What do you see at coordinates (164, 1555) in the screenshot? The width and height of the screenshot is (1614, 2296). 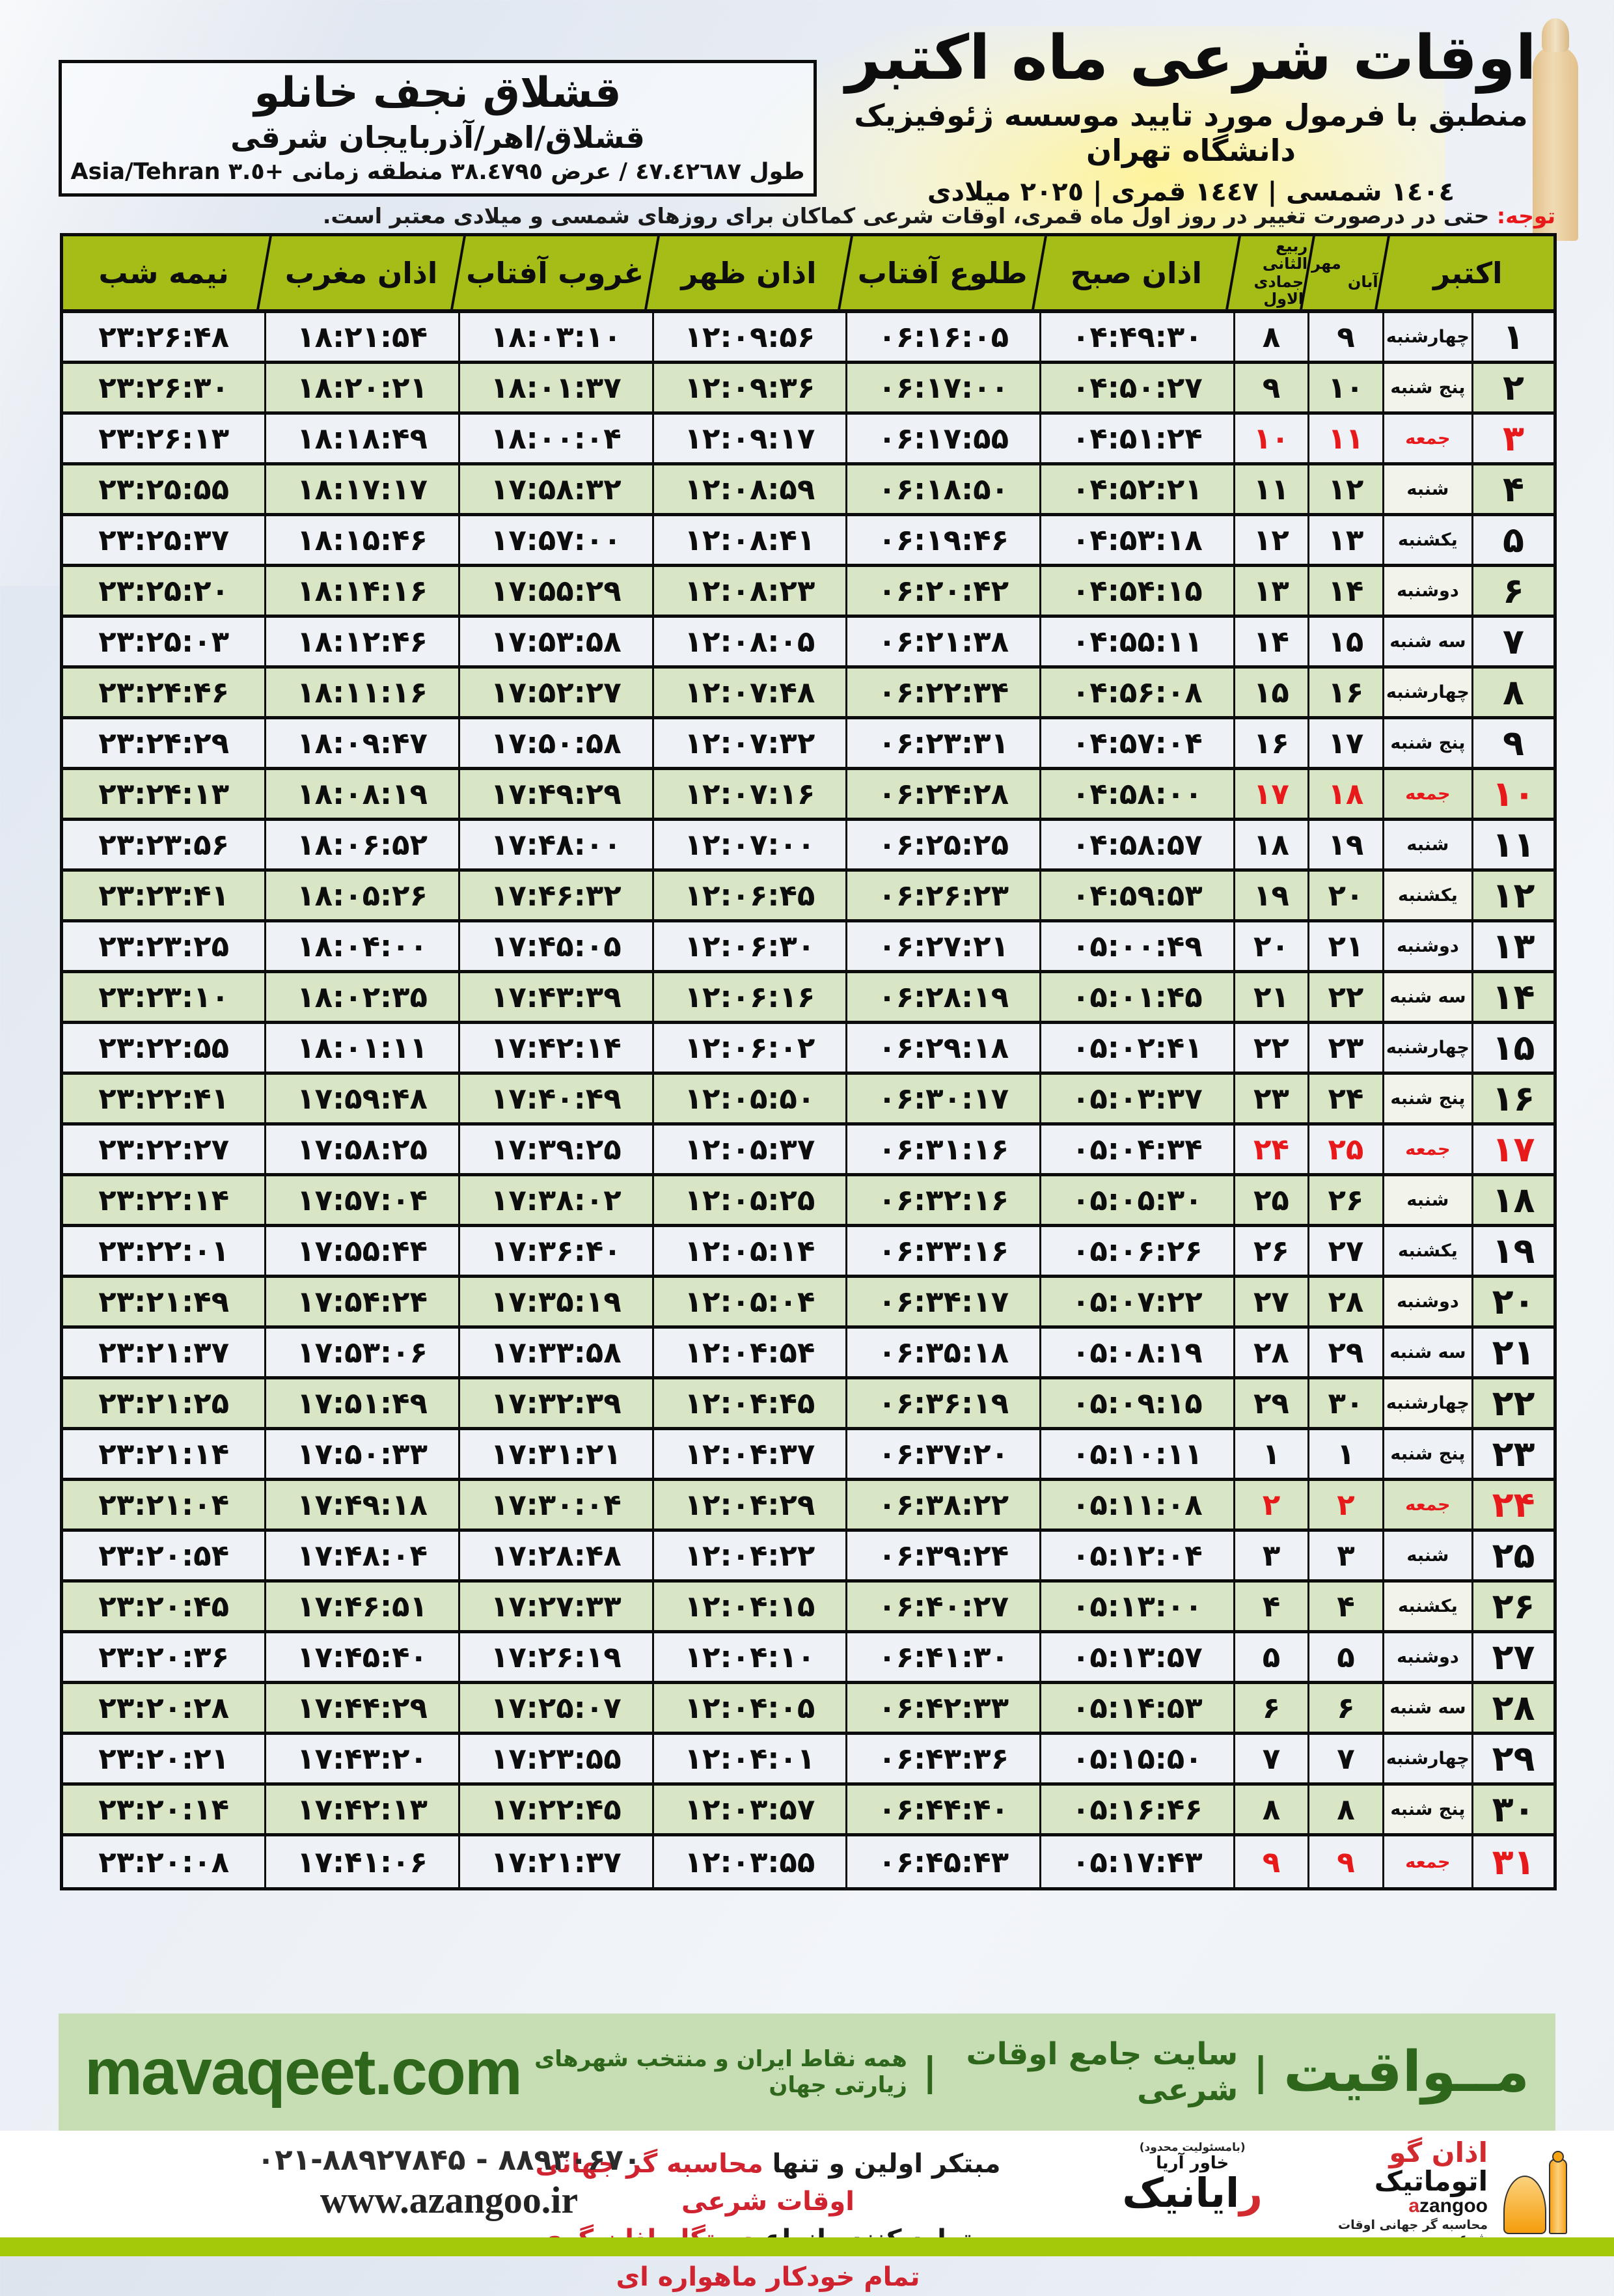 I see `midnight-time: ۲۳:۲۰:۵۴` at bounding box center [164, 1555].